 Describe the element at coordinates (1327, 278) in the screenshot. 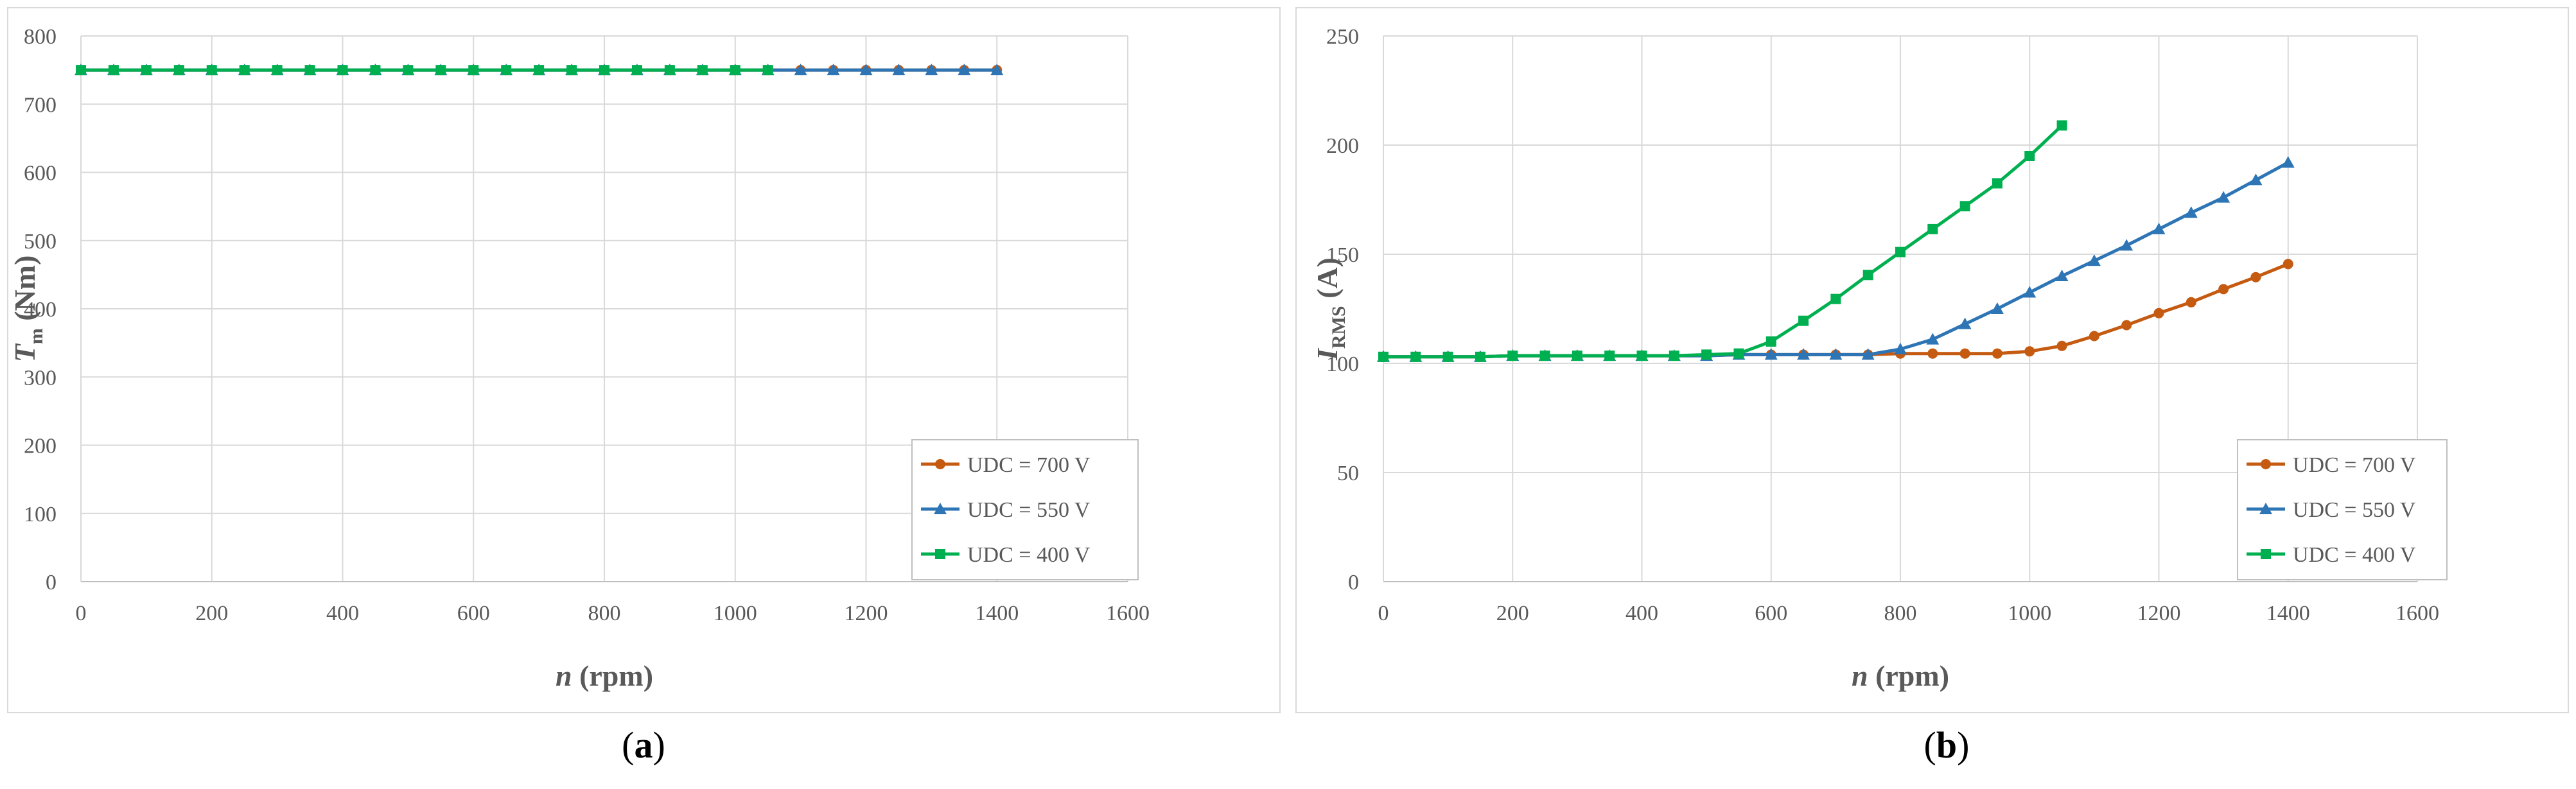

I see `y-axis-unit: (A)` at that location.